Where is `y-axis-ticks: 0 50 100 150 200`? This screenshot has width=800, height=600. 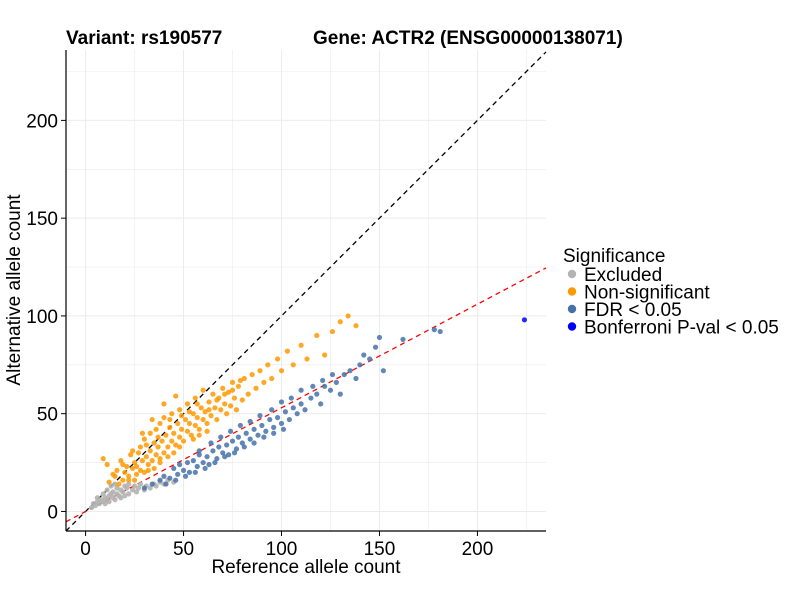 y-axis-ticks: 0 50 100 150 200 is located at coordinates (46, 317).